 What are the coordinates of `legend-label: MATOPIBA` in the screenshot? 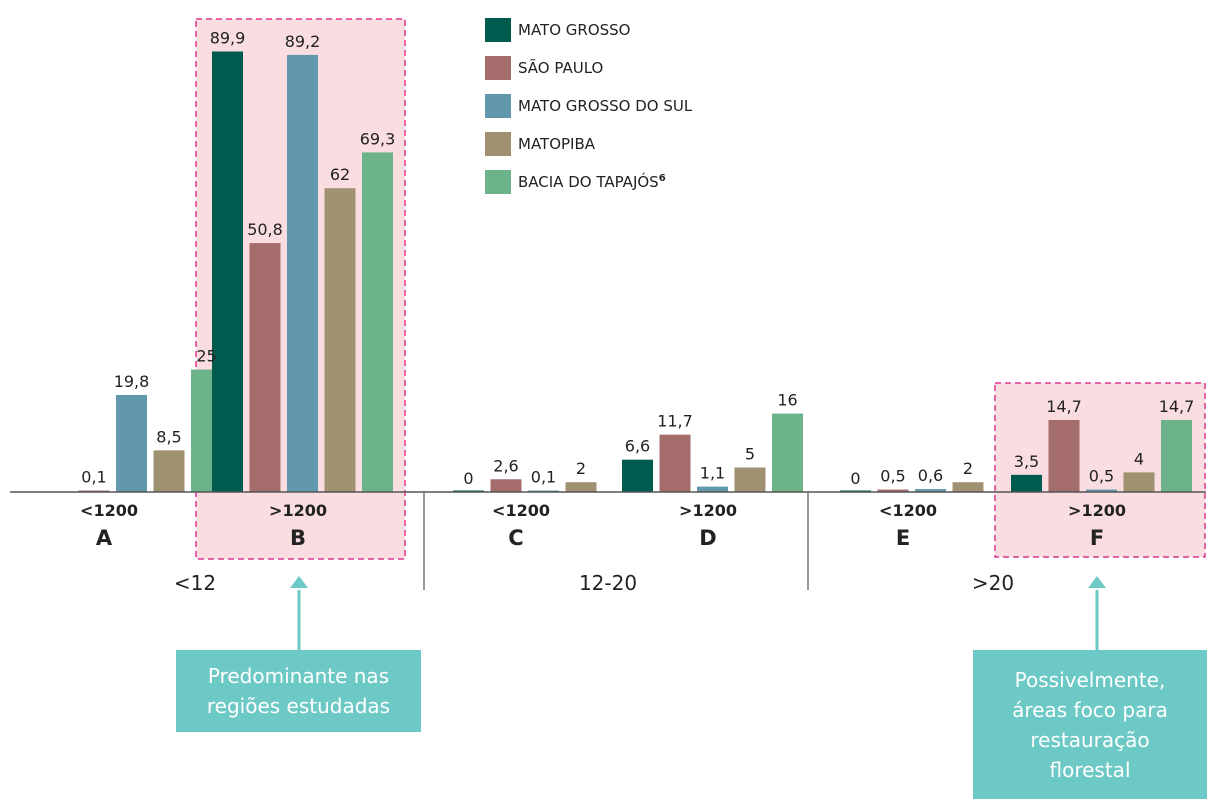 It's located at (557, 144).